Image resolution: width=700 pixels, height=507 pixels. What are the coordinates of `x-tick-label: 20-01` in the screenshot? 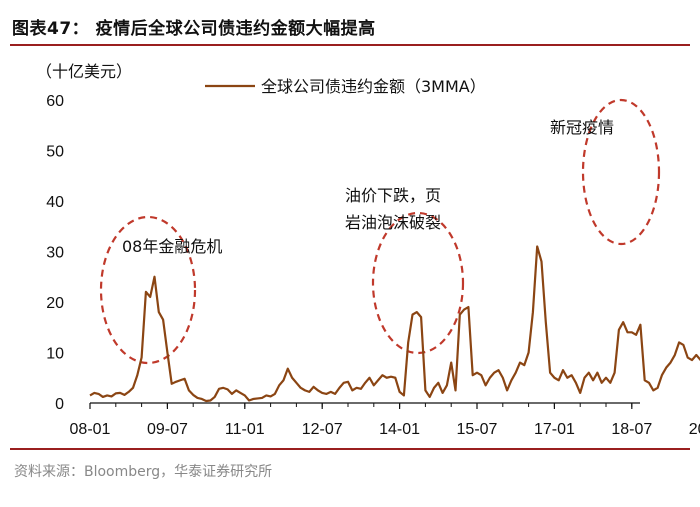 It's located at (694, 429).